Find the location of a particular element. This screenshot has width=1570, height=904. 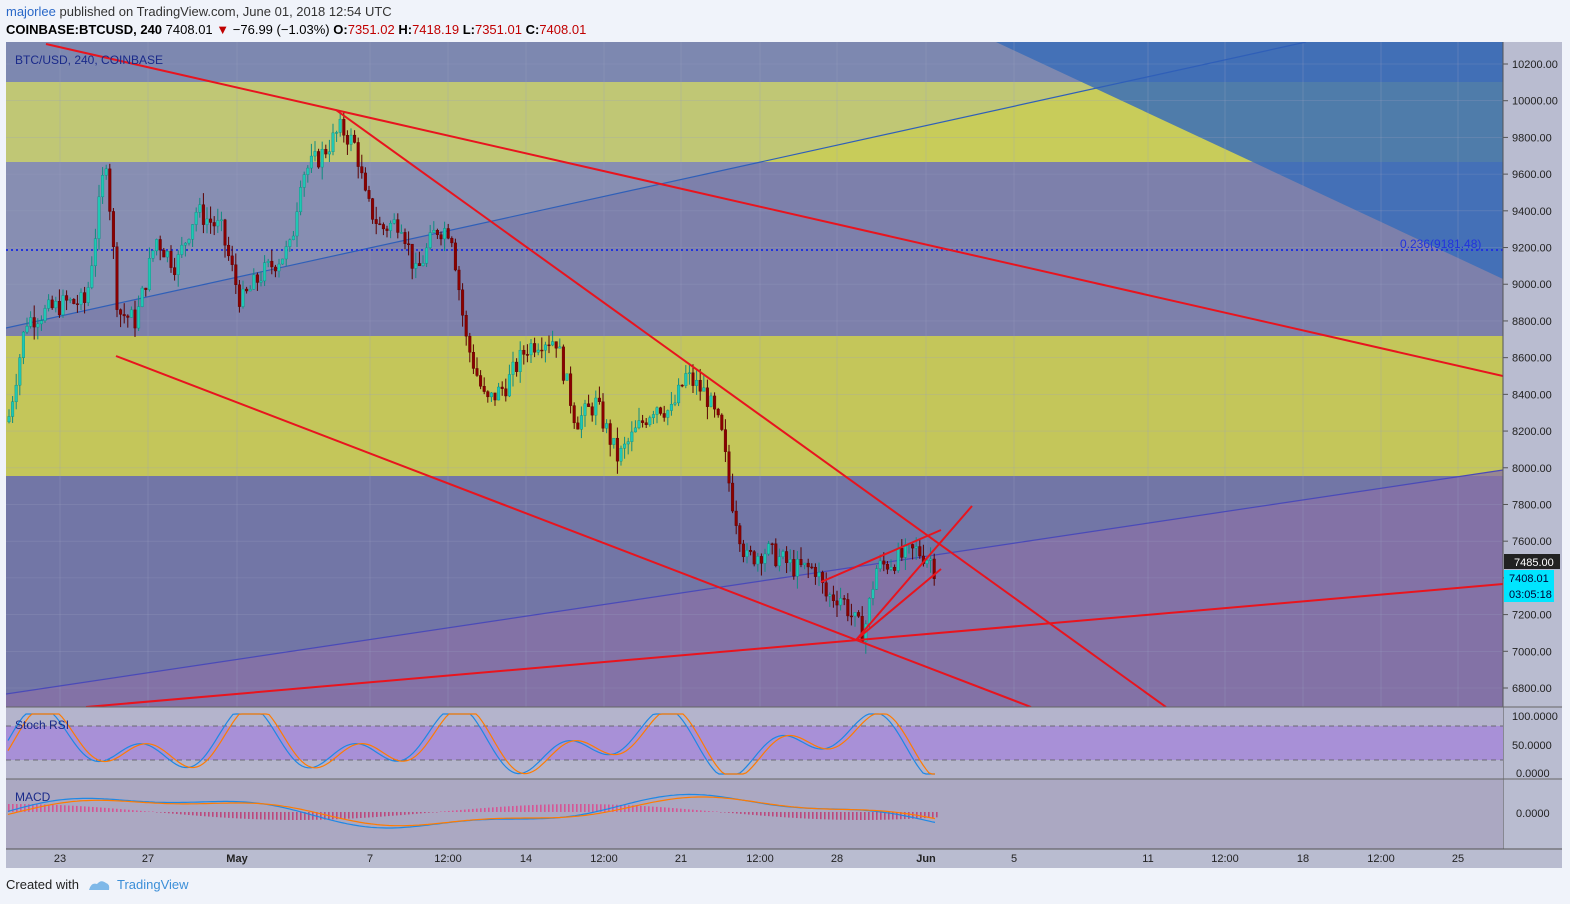

high-label: H: is located at coordinates (405, 29).